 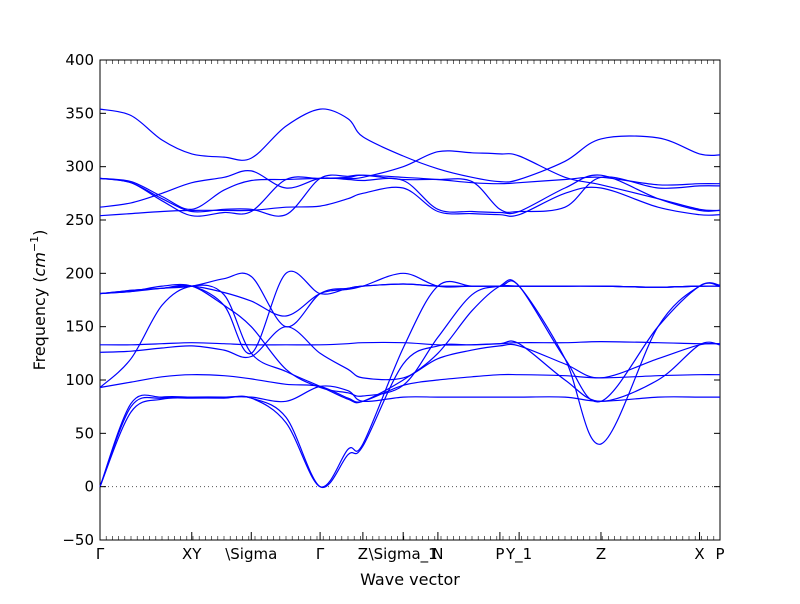 I want to click on y-tick-label: 300, so click(x=79, y=167).